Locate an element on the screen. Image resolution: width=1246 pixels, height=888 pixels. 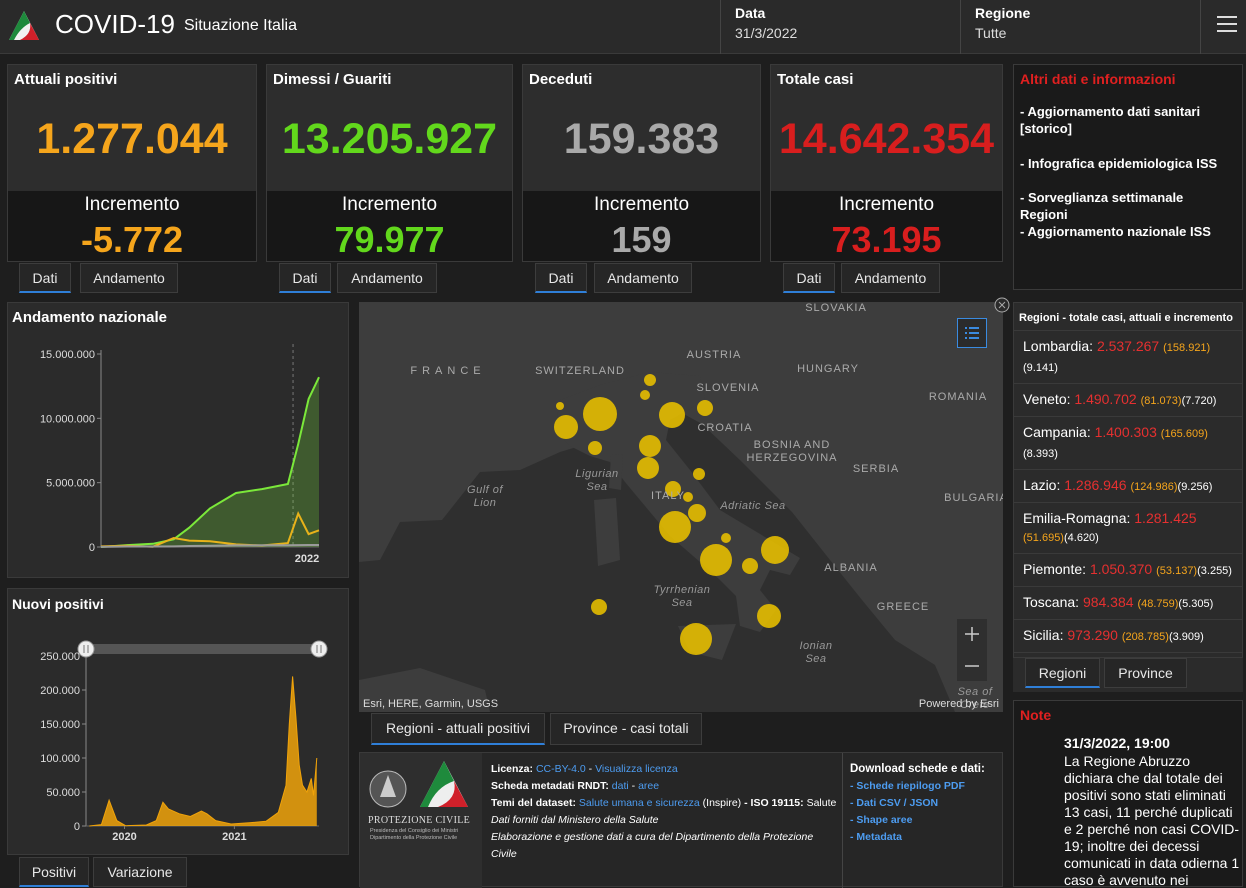
menu-button is located at coordinates (1227, 24).